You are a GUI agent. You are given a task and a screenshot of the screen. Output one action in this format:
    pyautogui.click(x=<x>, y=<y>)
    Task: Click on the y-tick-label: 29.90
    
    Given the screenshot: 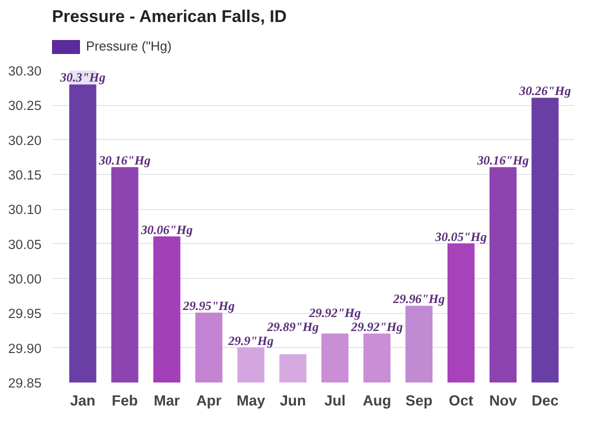 What is the action you would take?
    pyautogui.click(x=25, y=348)
    